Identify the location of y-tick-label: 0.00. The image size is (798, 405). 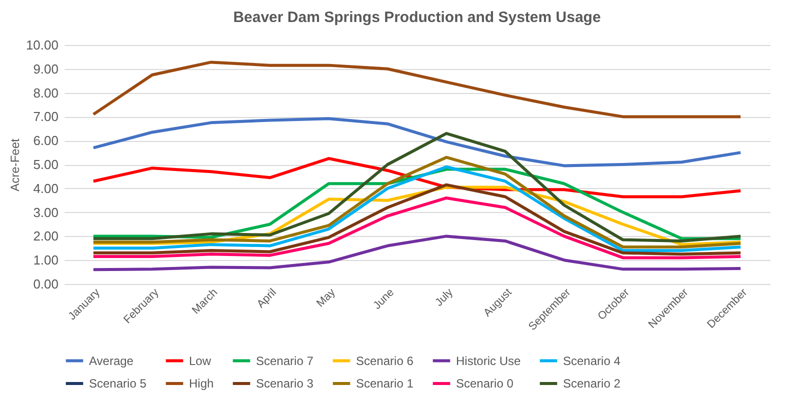
(45, 284).